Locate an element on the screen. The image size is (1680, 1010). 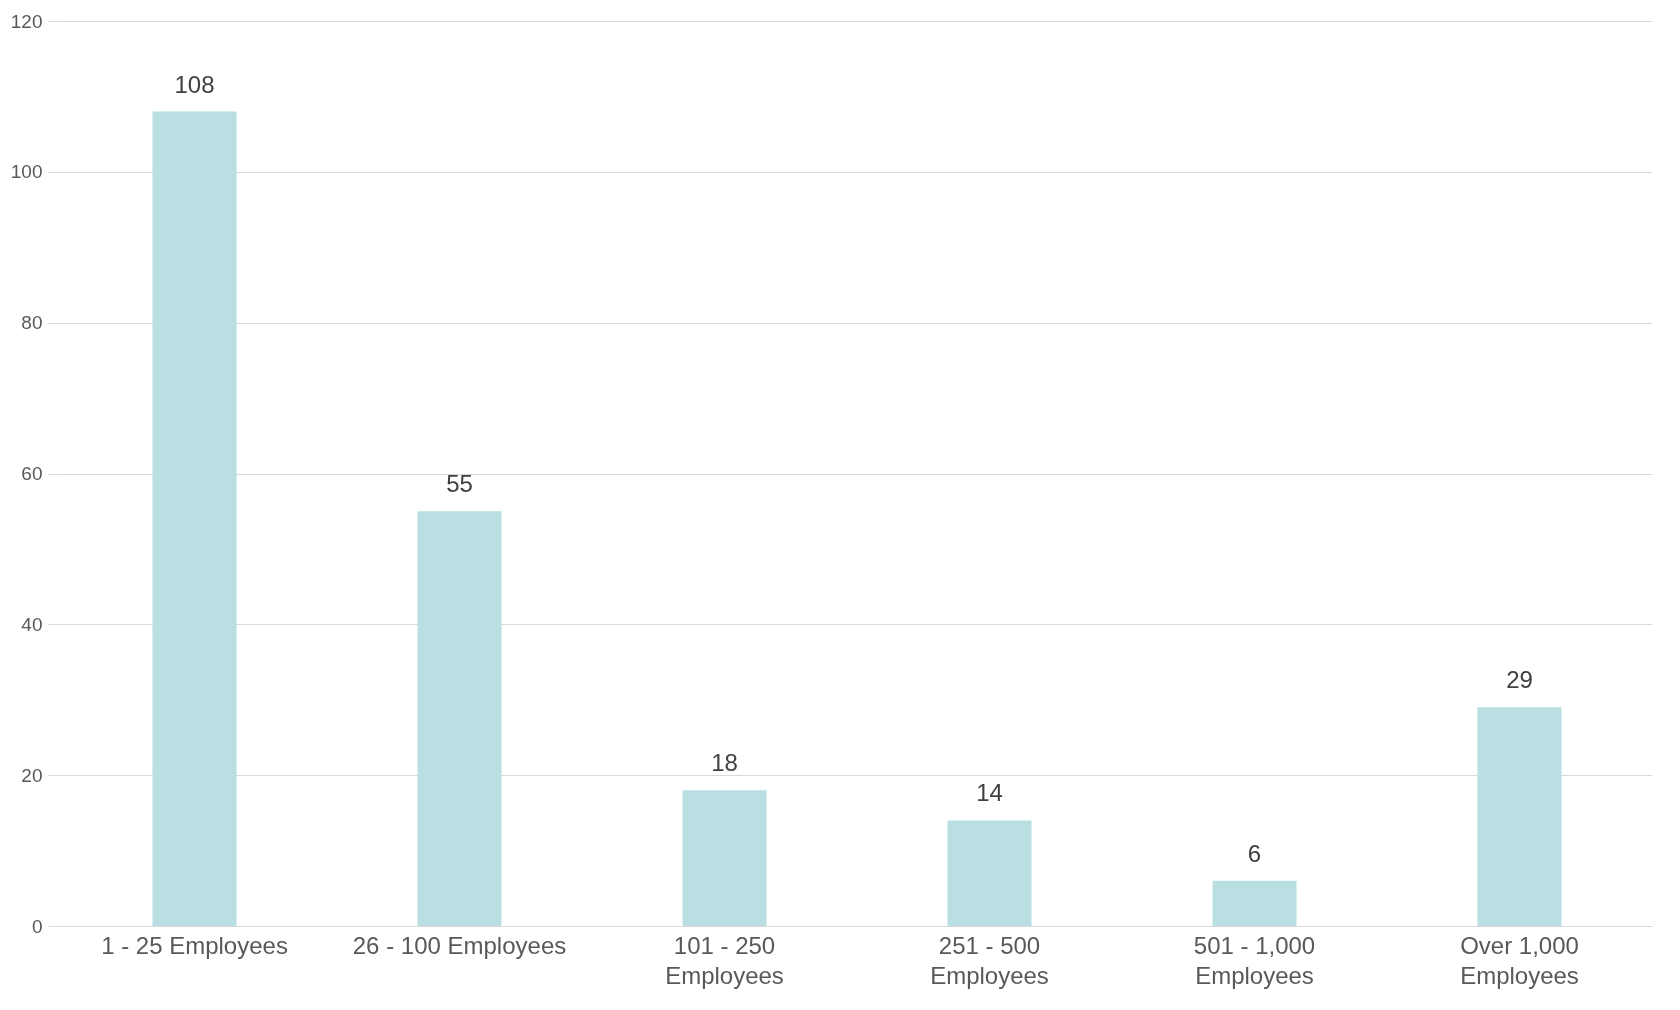
x-tick-label: 501 - 1,000 Employees is located at coordinates (1254, 960).